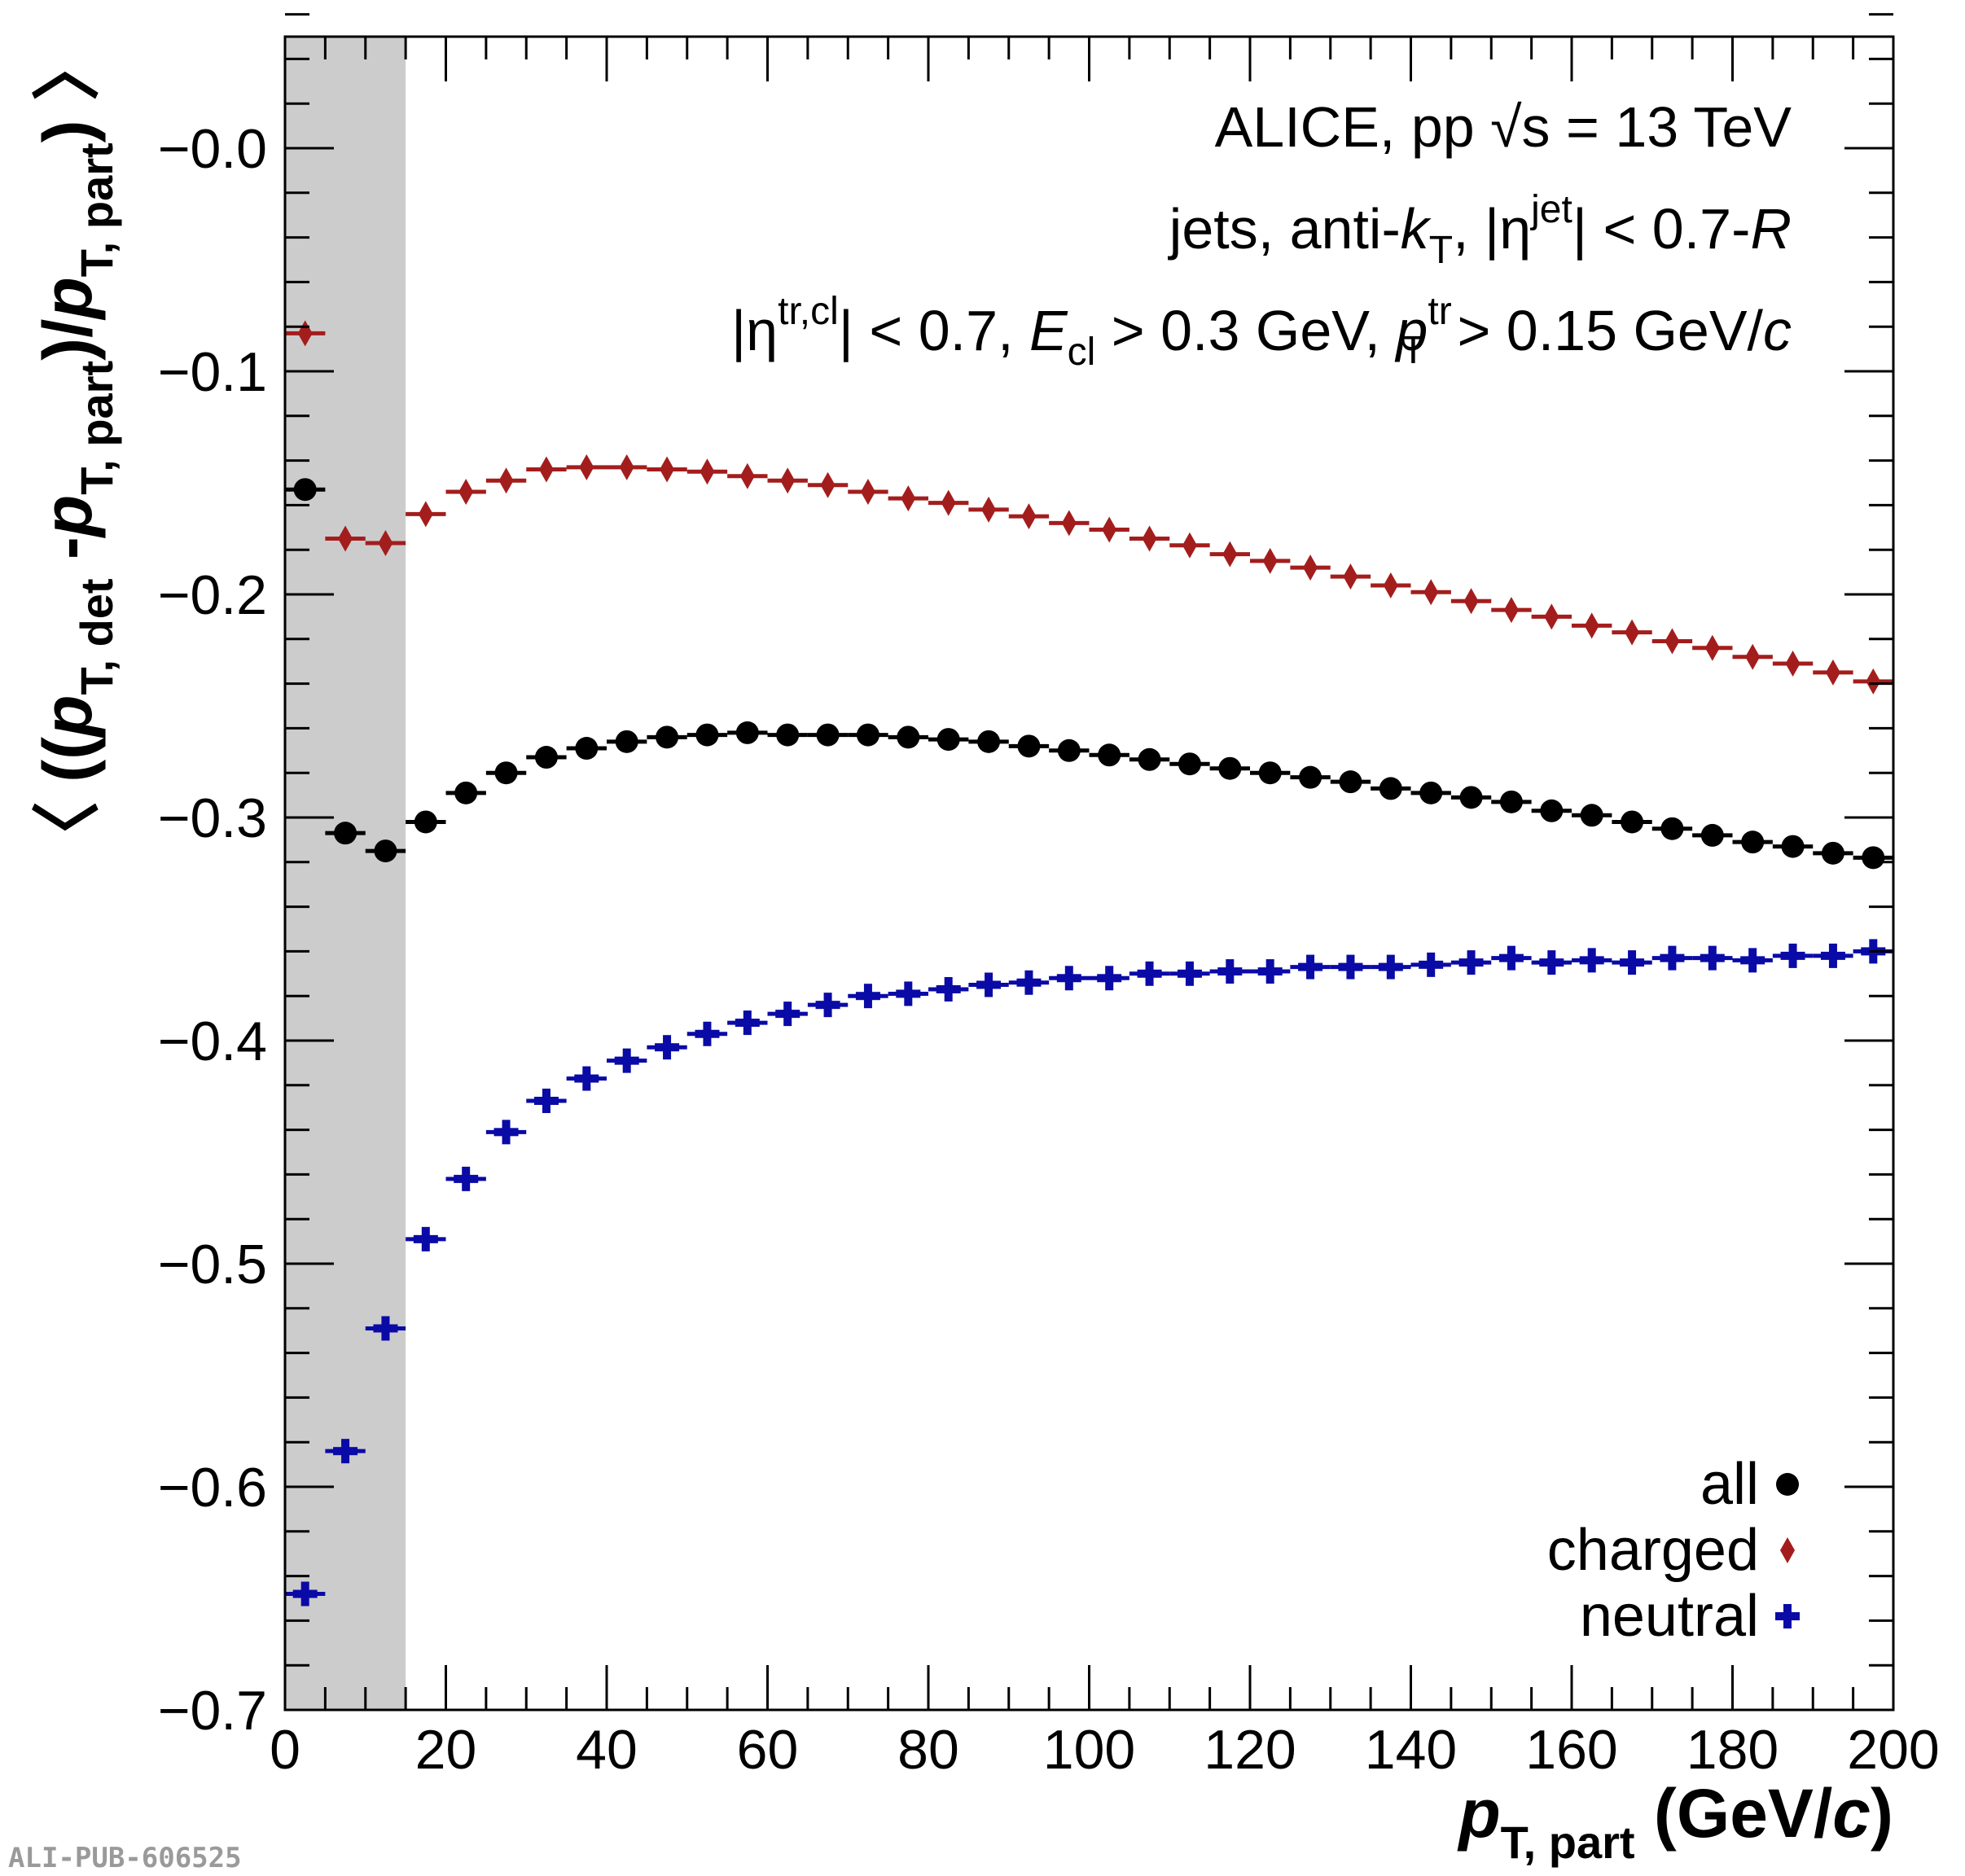 The width and height of the screenshot is (1965, 1876). What do you see at coordinates (212, 595) in the screenshot?
I see `y-tick-label: −0.2` at bounding box center [212, 595].